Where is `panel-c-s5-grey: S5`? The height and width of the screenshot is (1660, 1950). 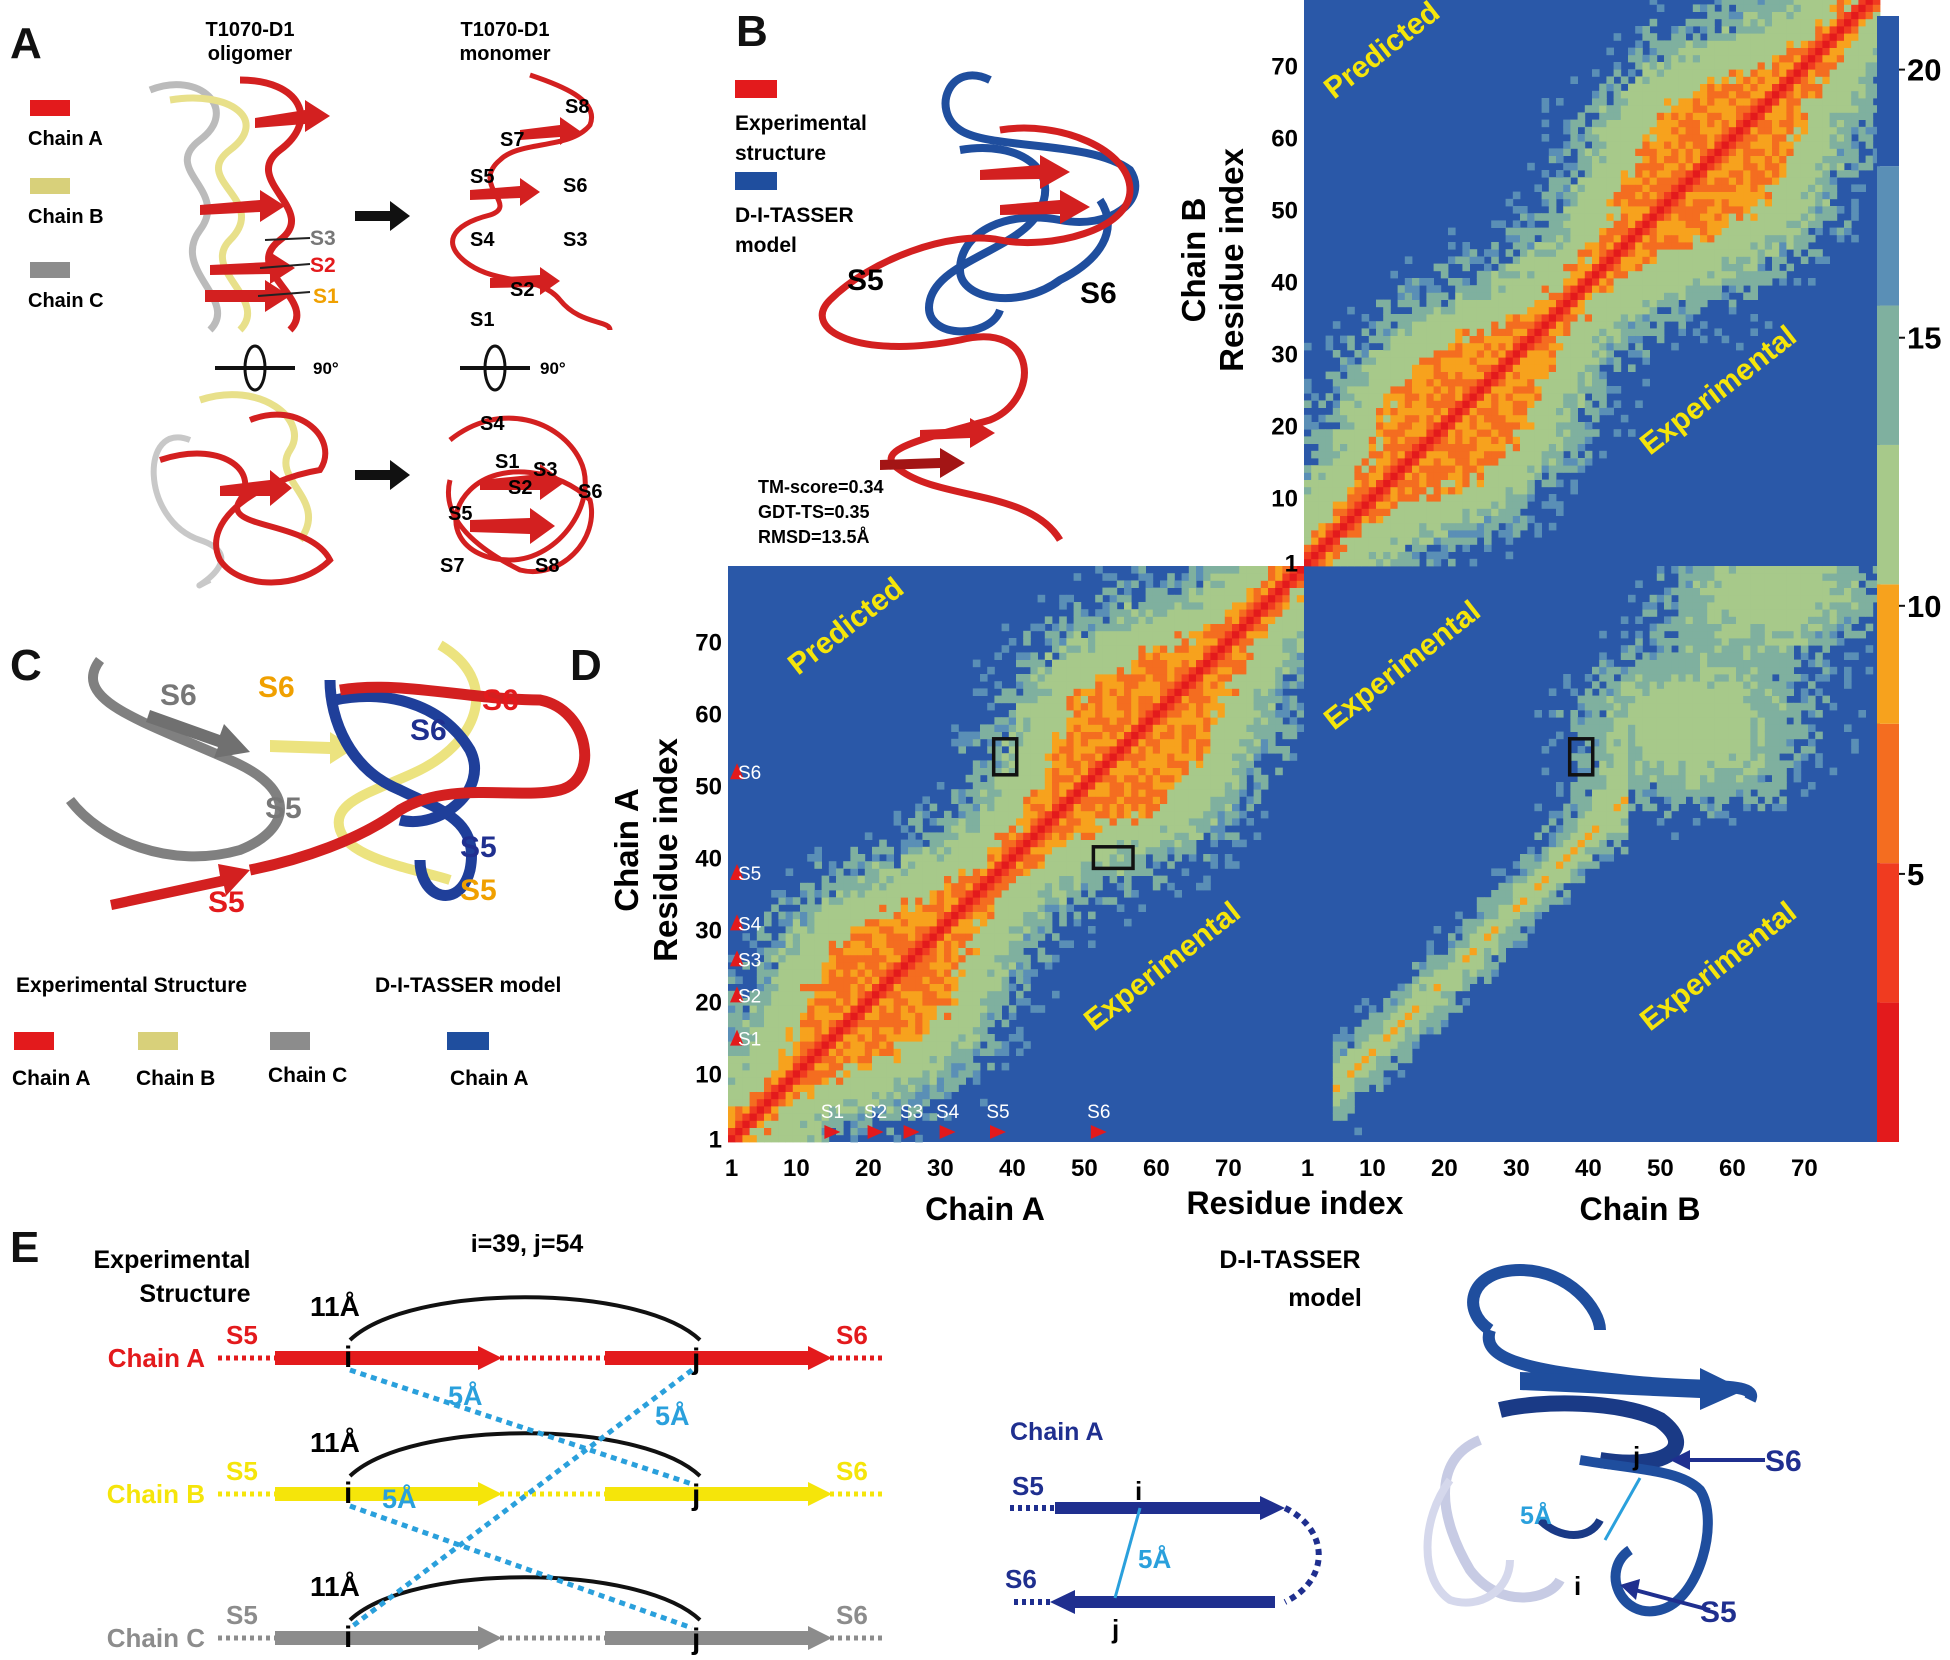
panel-c-s5-grey: S5 is located at coordinates (283, 808).